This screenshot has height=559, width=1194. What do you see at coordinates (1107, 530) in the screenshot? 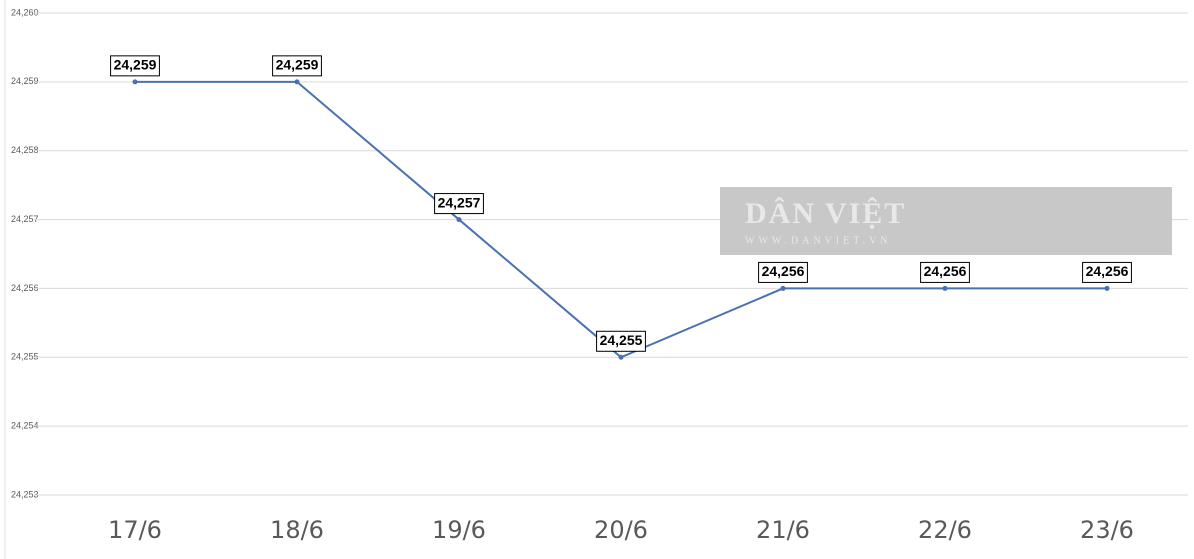
I see `x-tick-label: 23/6` at bounding box center [1107, 530].